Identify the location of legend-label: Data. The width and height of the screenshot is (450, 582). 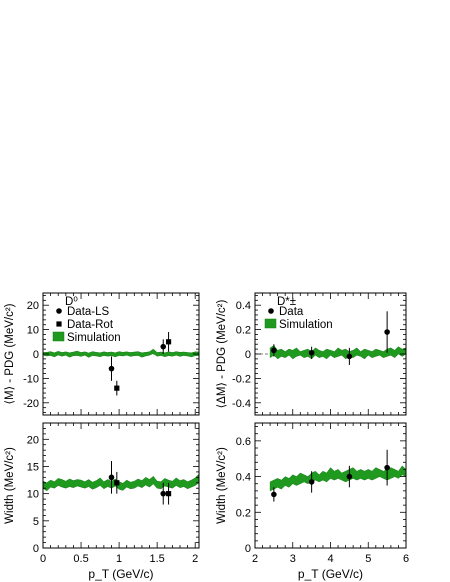
(291, 312).